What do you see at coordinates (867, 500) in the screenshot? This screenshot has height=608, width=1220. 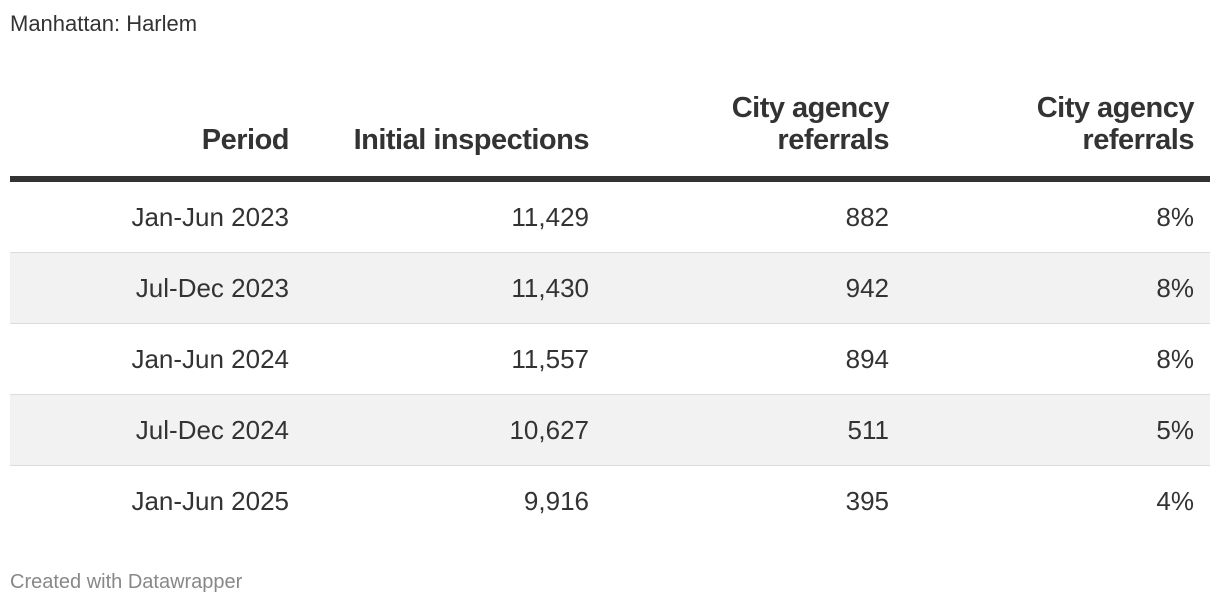 I see `cell-city-agency-referrals: 395` at bounding box center [867, 500].